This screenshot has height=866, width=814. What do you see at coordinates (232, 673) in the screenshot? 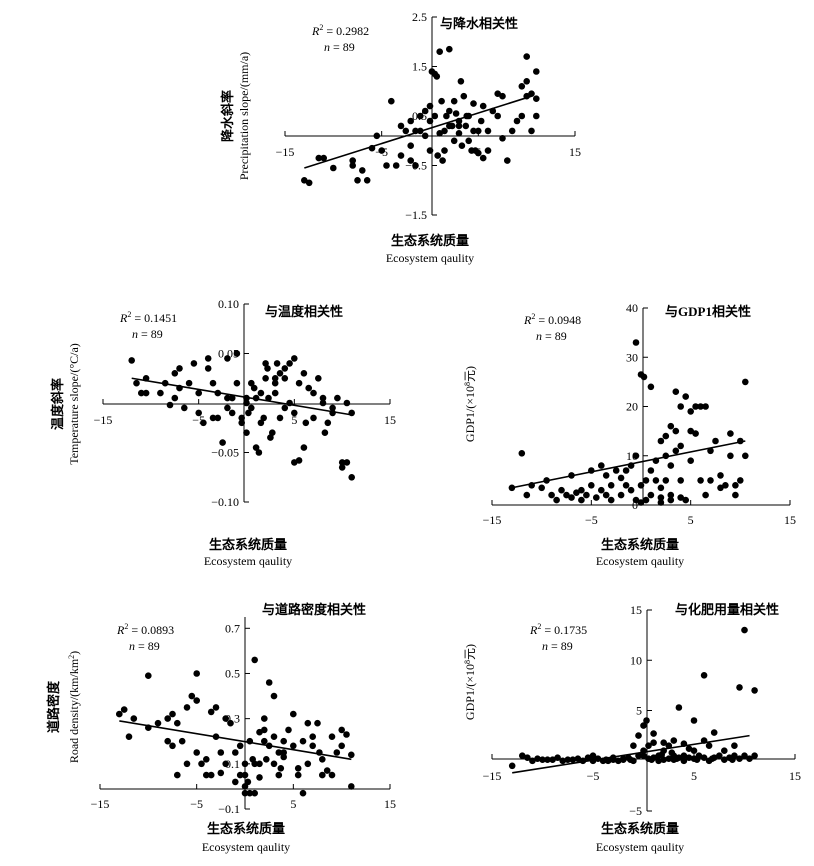
I see `y-tick-label: 0.5` at bounding box center [232, 673].